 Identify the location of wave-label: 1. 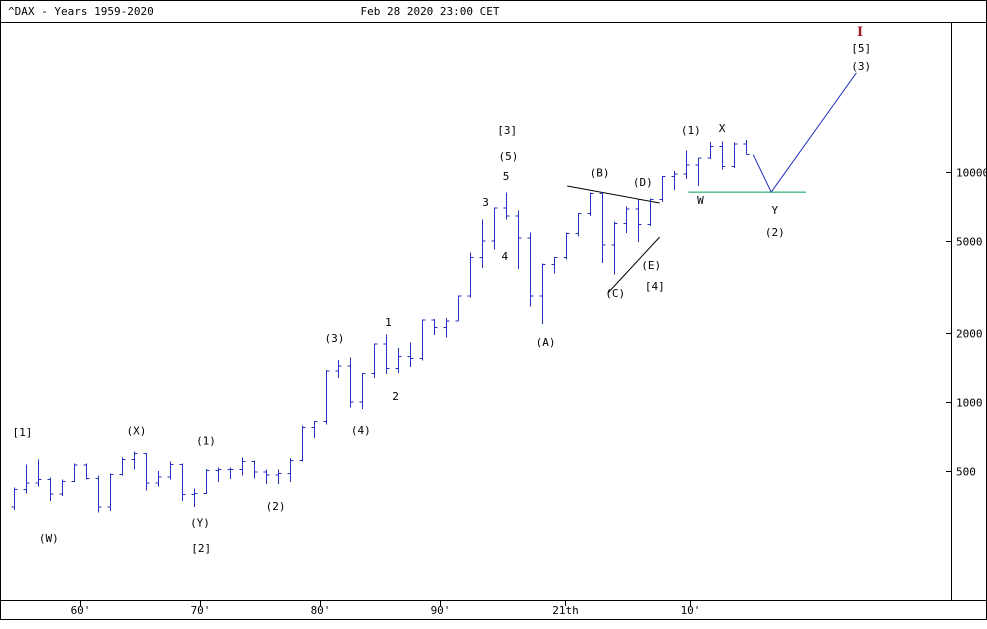
(388, 322).